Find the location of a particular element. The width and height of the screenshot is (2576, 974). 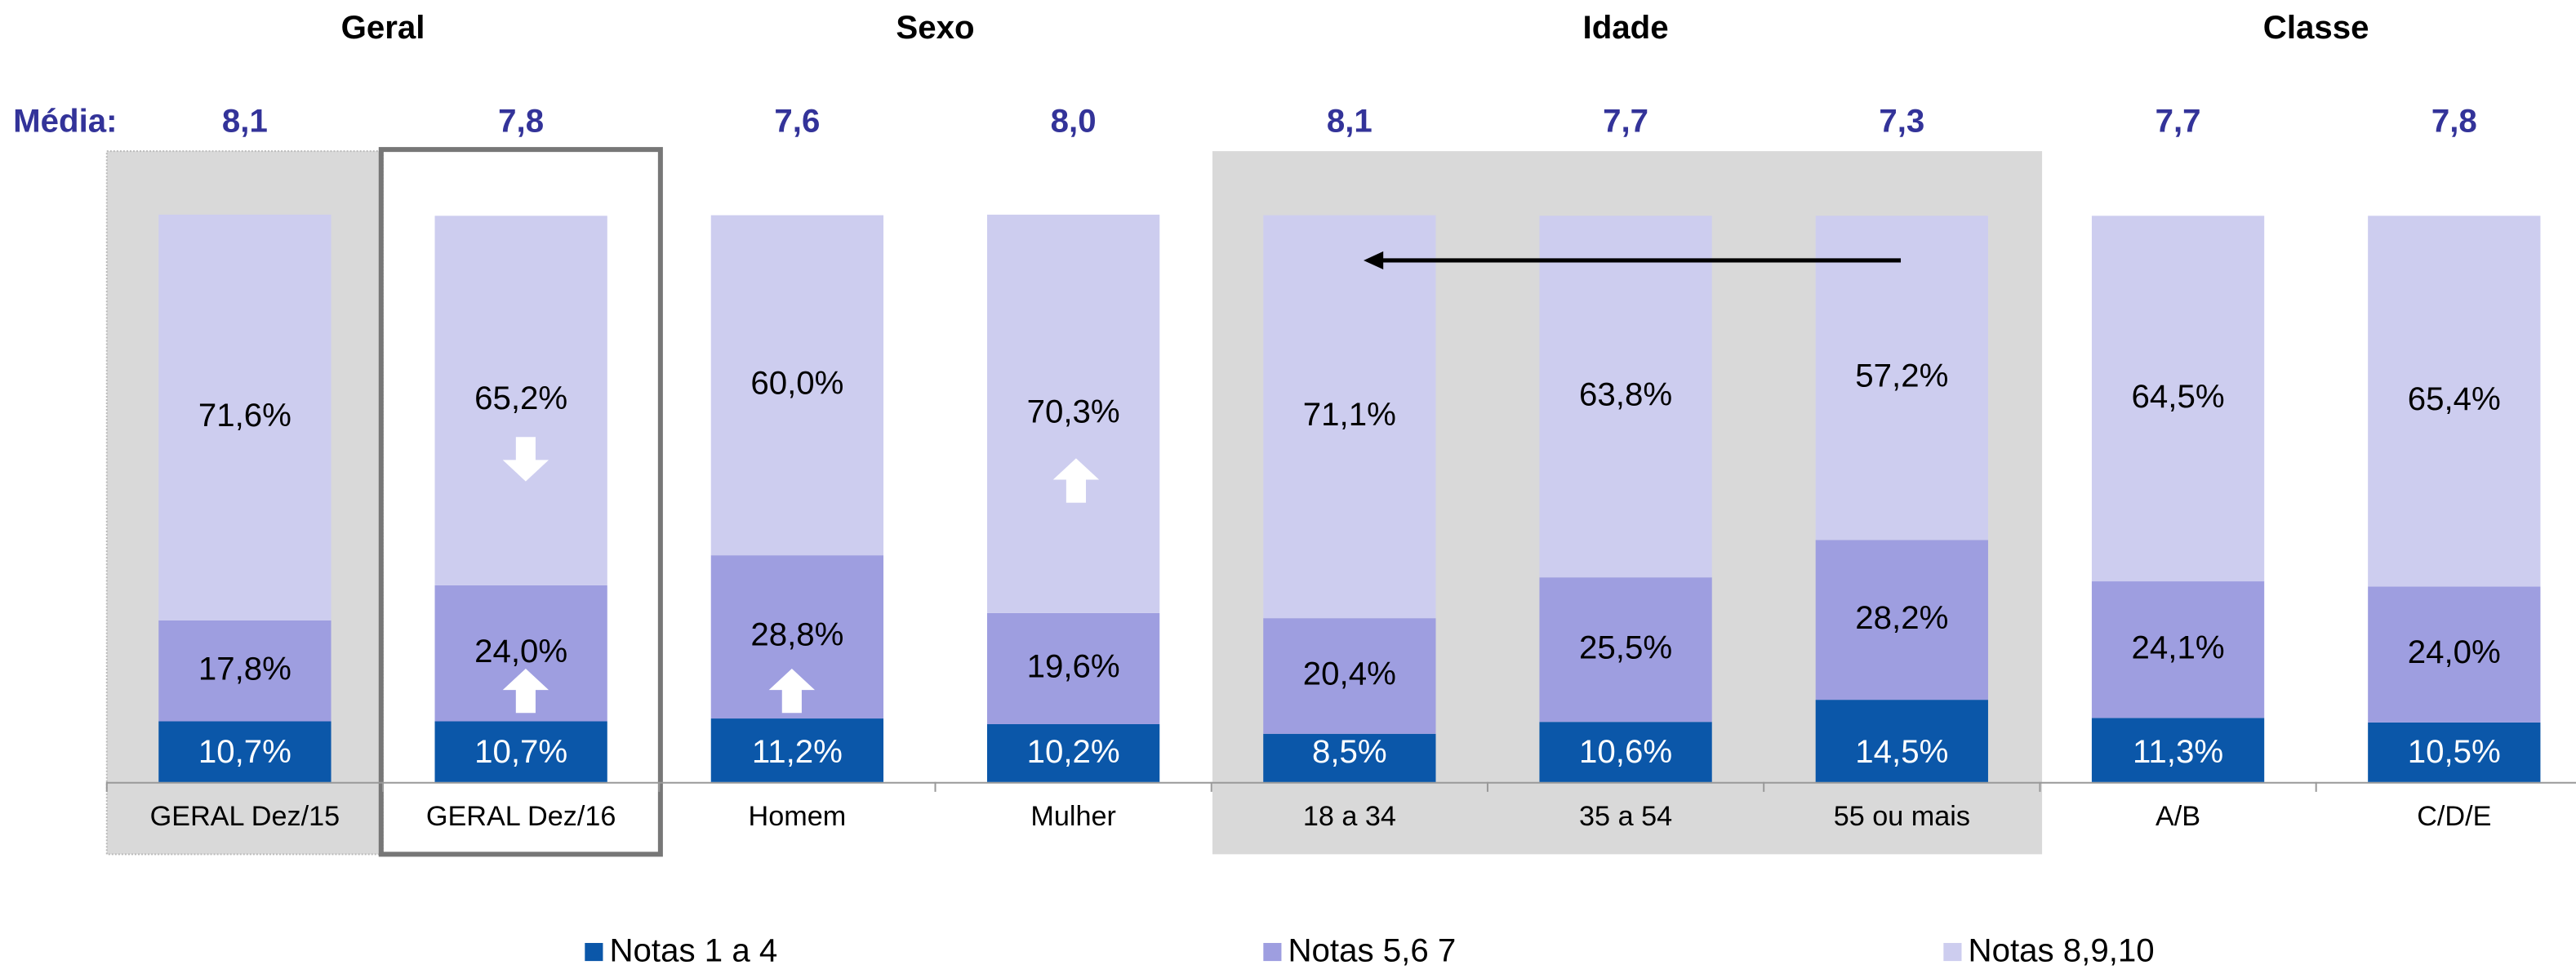

data-label: 19,6% is located at coordinates (1074, 666).